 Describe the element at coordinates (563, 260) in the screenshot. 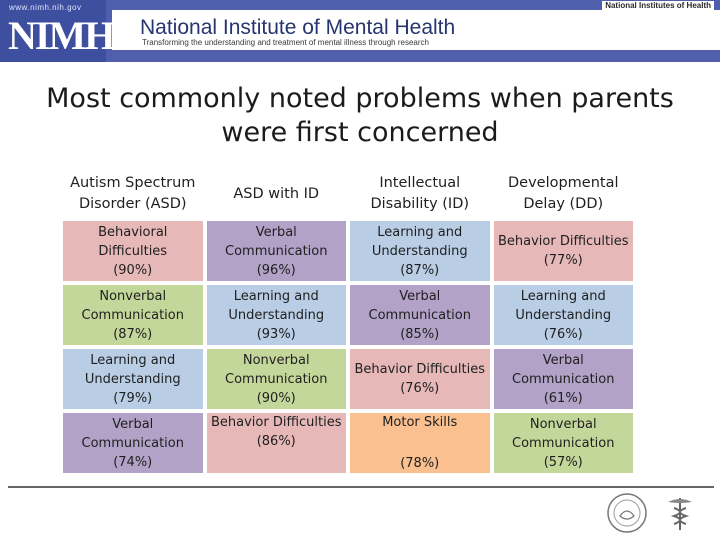

I see `cell-percent: (77%)` at that location.